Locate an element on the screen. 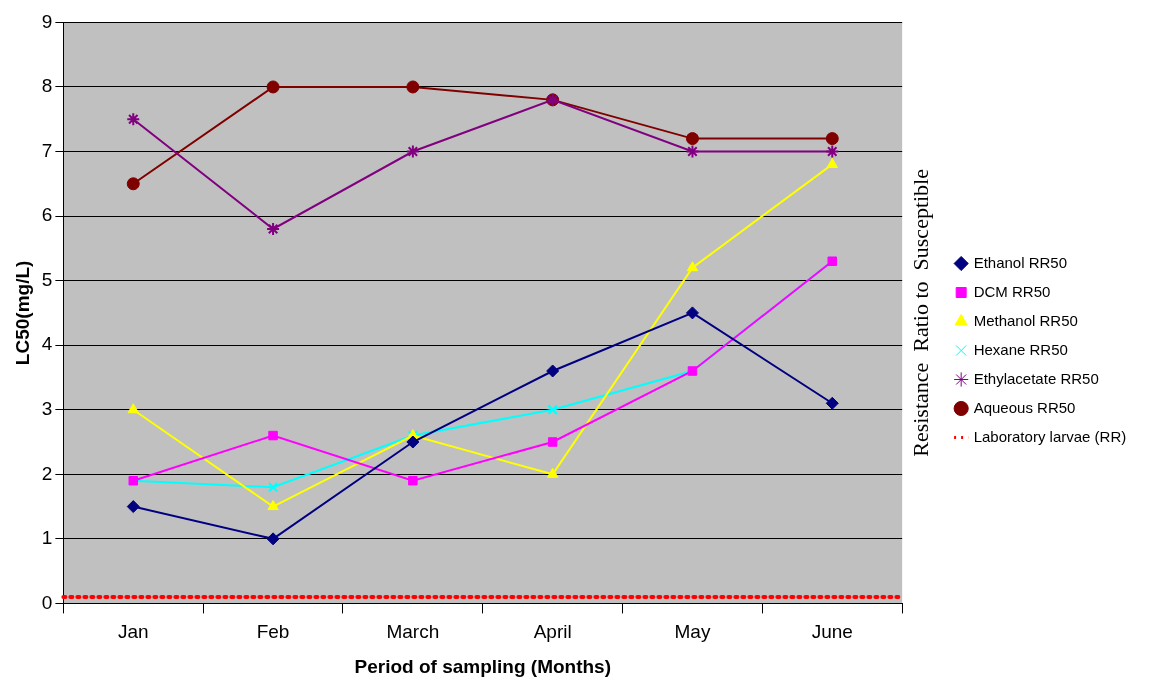 The height and width of the screenshot is (694, 1149). y-tick-label: 1 is located at coordinates (47, 538).